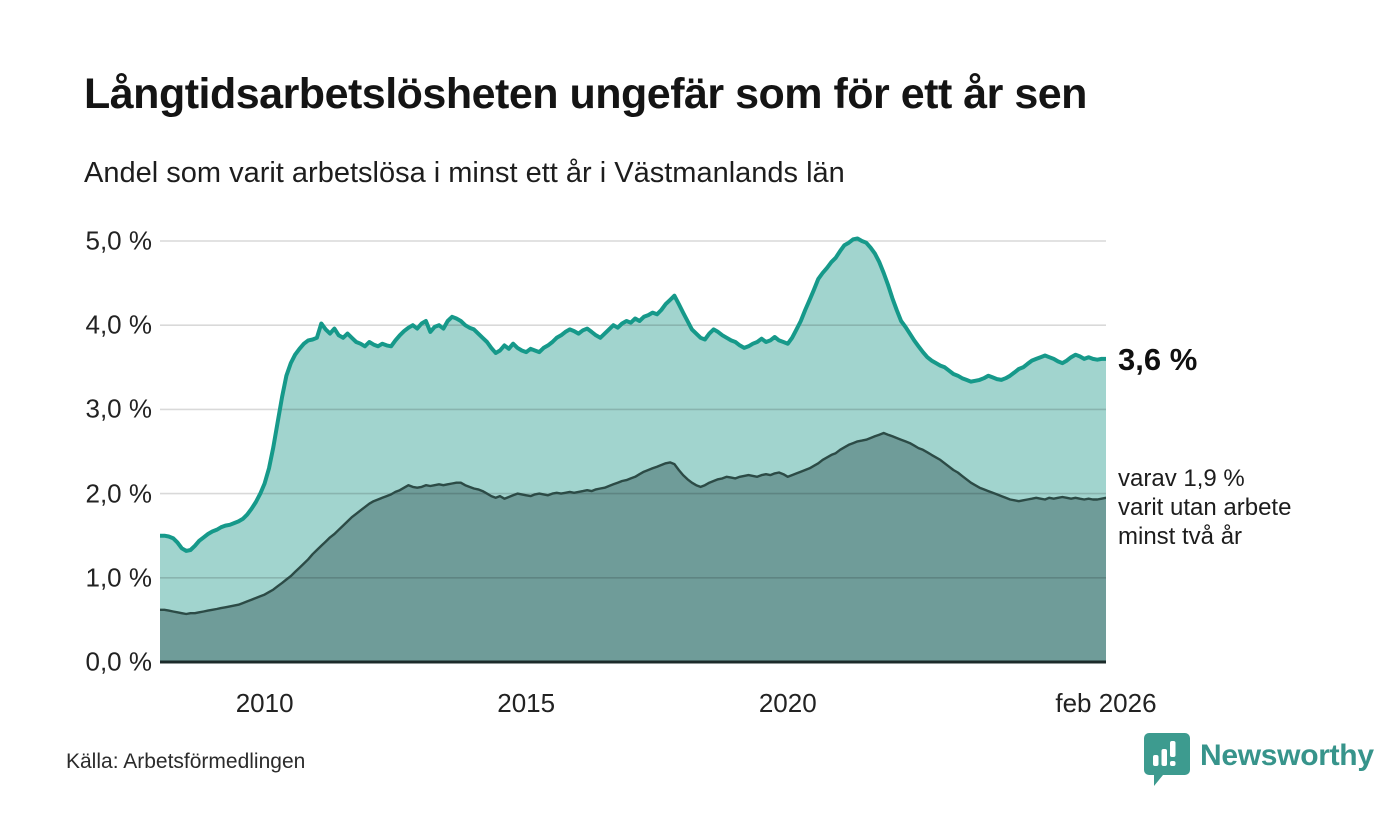 The width and height of the screenshot is (1400, 840). I want to click on y-tick-label: 5,0 %, so click(119, 240).